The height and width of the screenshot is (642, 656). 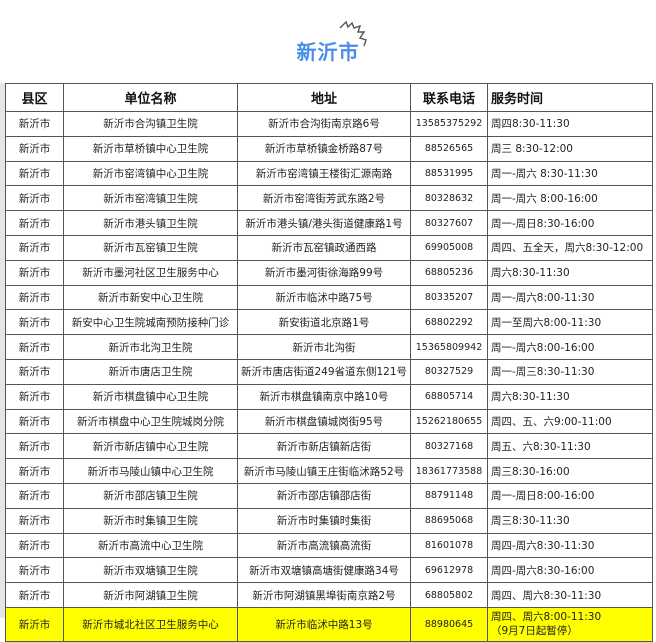 I want to click on cell-name: 新沂市双塘镇卫生院, so click(x=150, y=570).